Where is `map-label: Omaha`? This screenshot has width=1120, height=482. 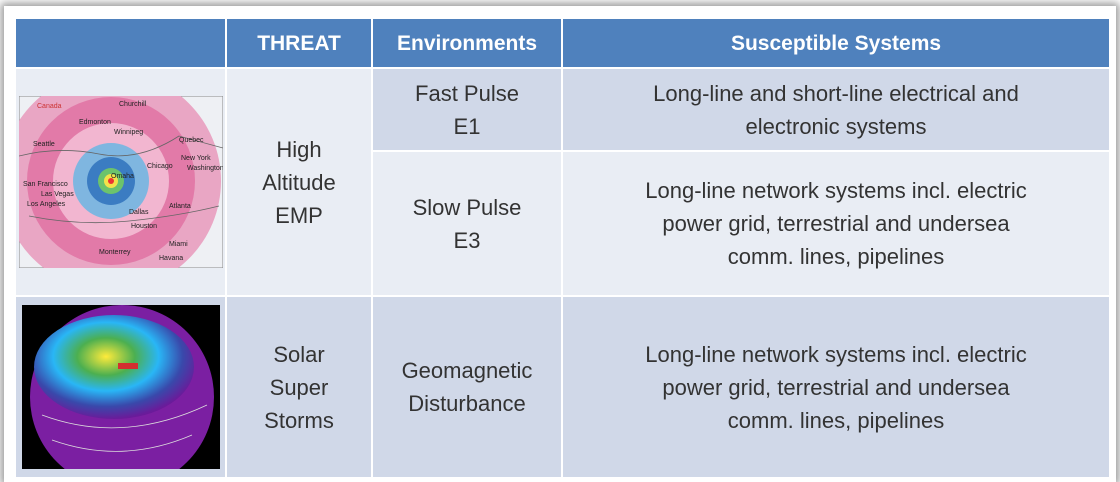
map-label: Omaha is located at coordinates (122, 176).